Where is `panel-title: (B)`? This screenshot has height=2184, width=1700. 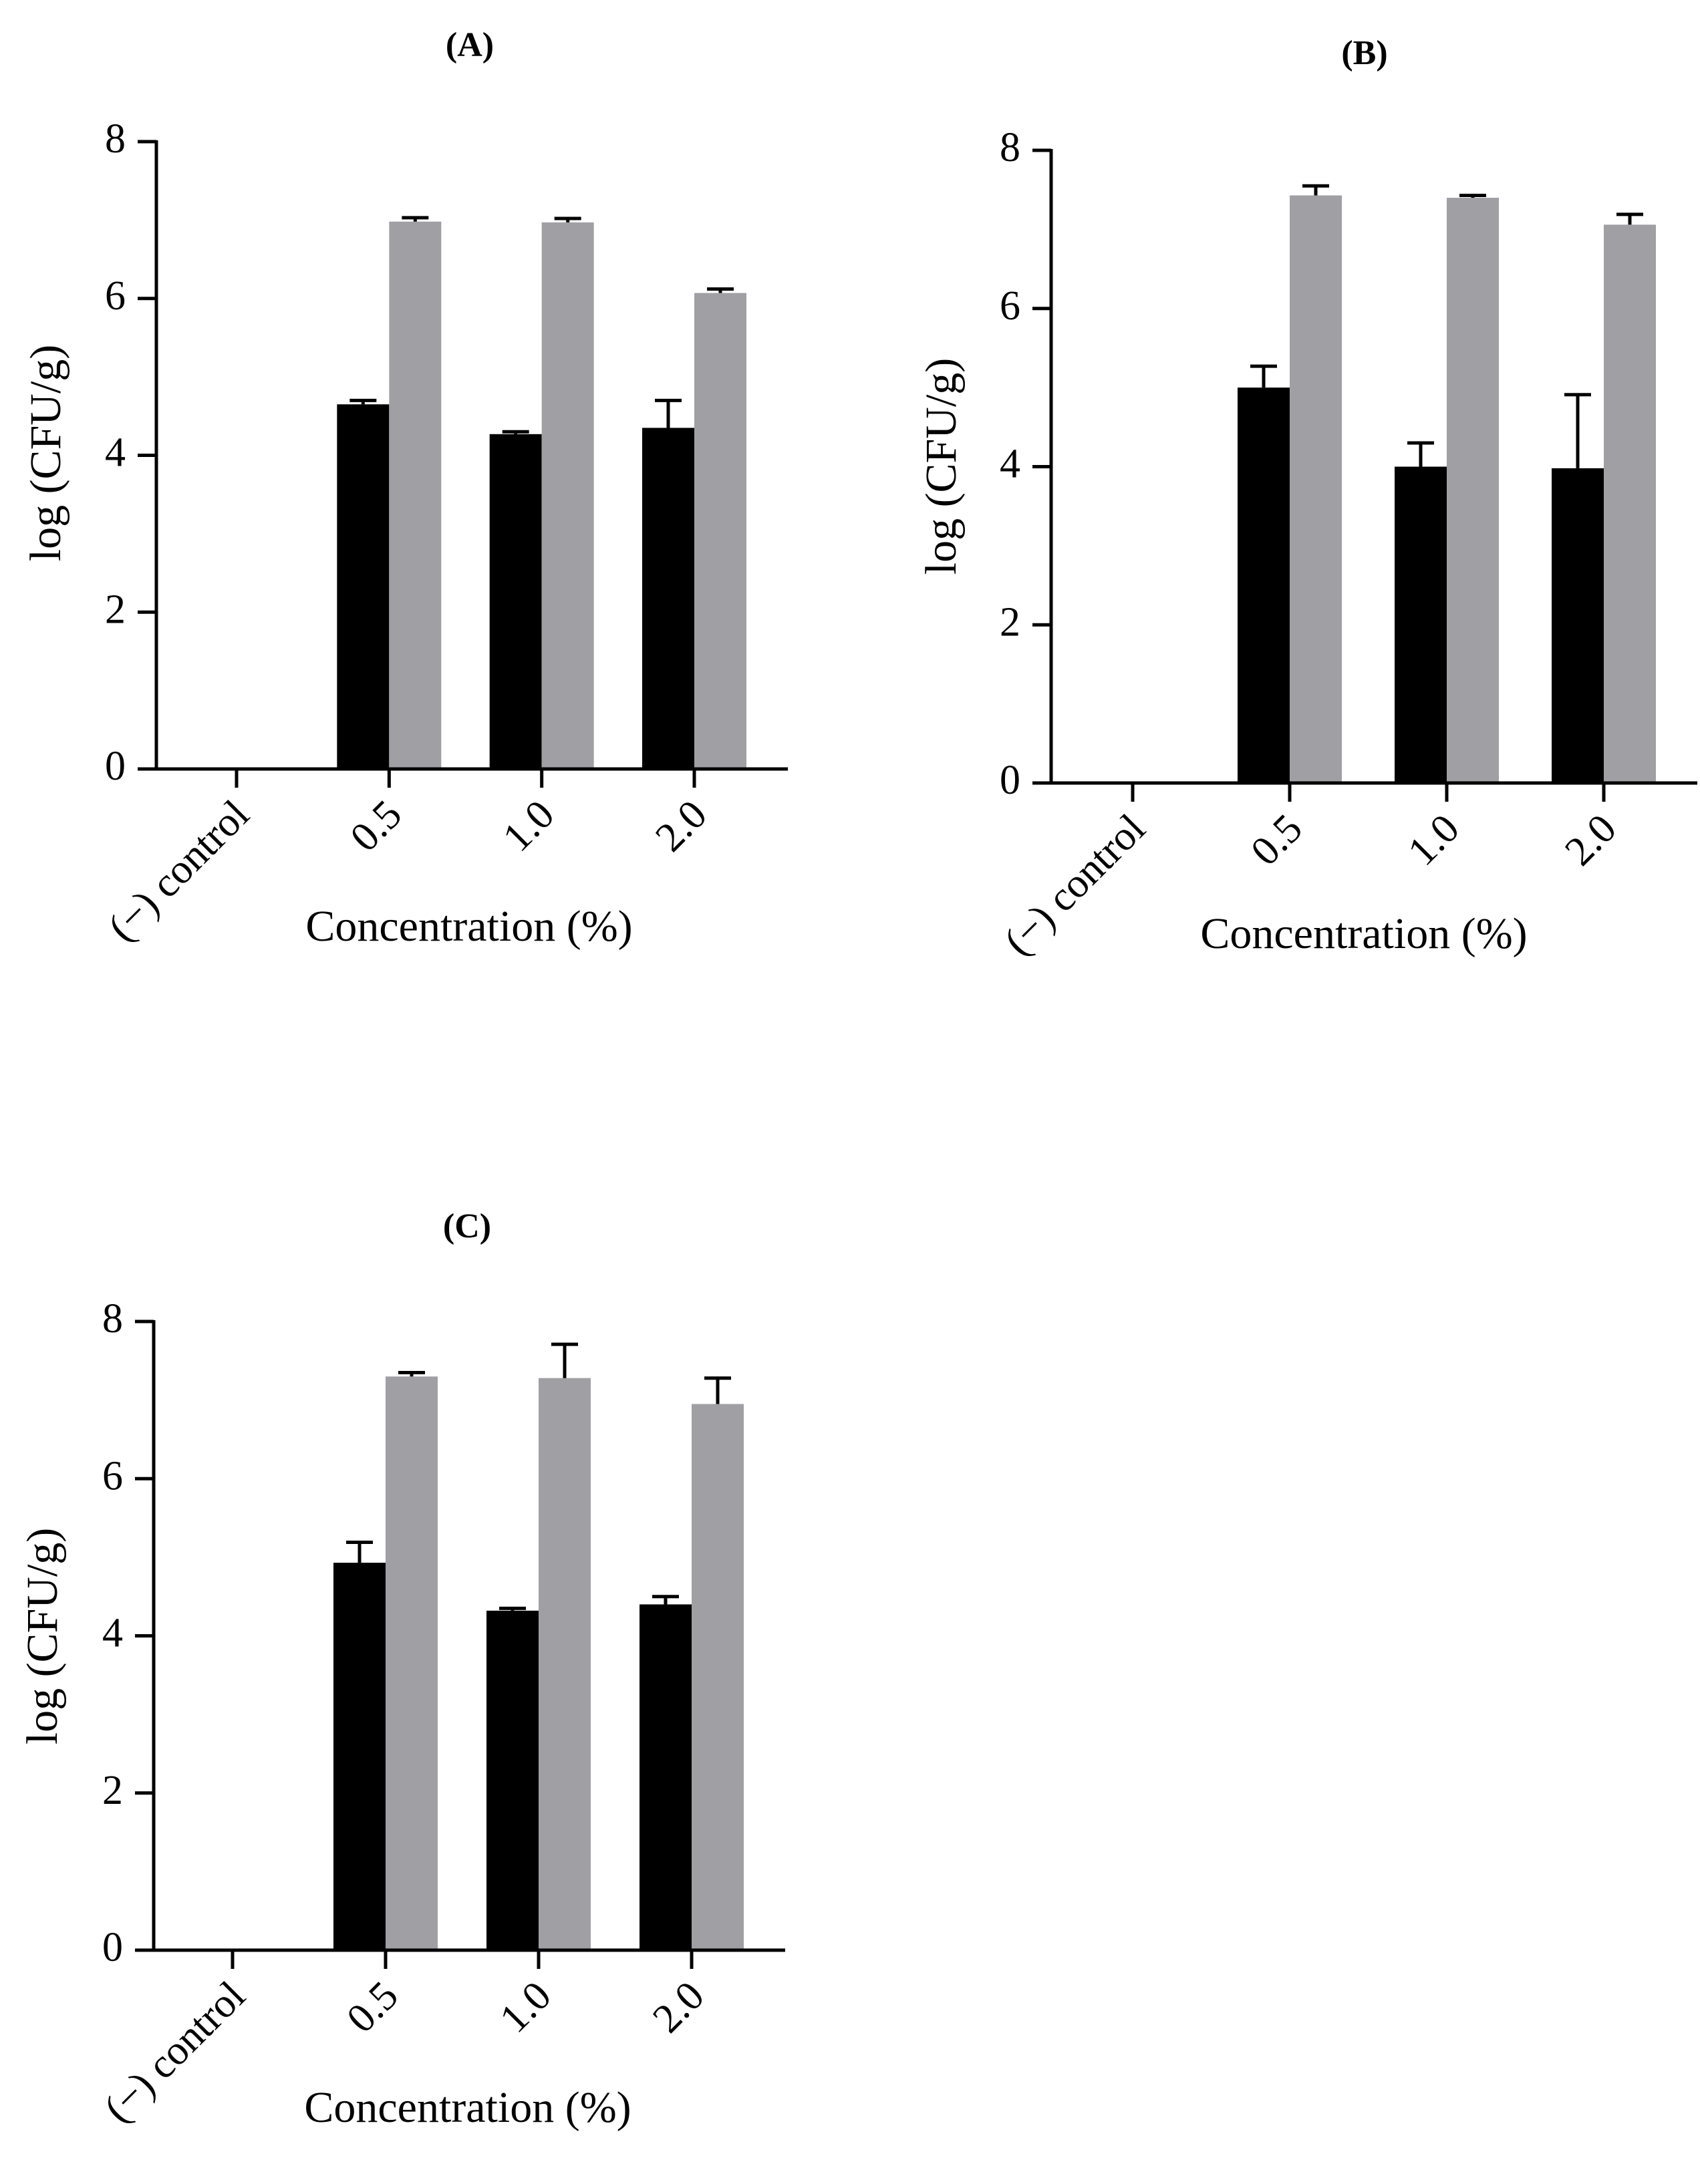
panel-title: (B) is located at coordinates (1364, 53).